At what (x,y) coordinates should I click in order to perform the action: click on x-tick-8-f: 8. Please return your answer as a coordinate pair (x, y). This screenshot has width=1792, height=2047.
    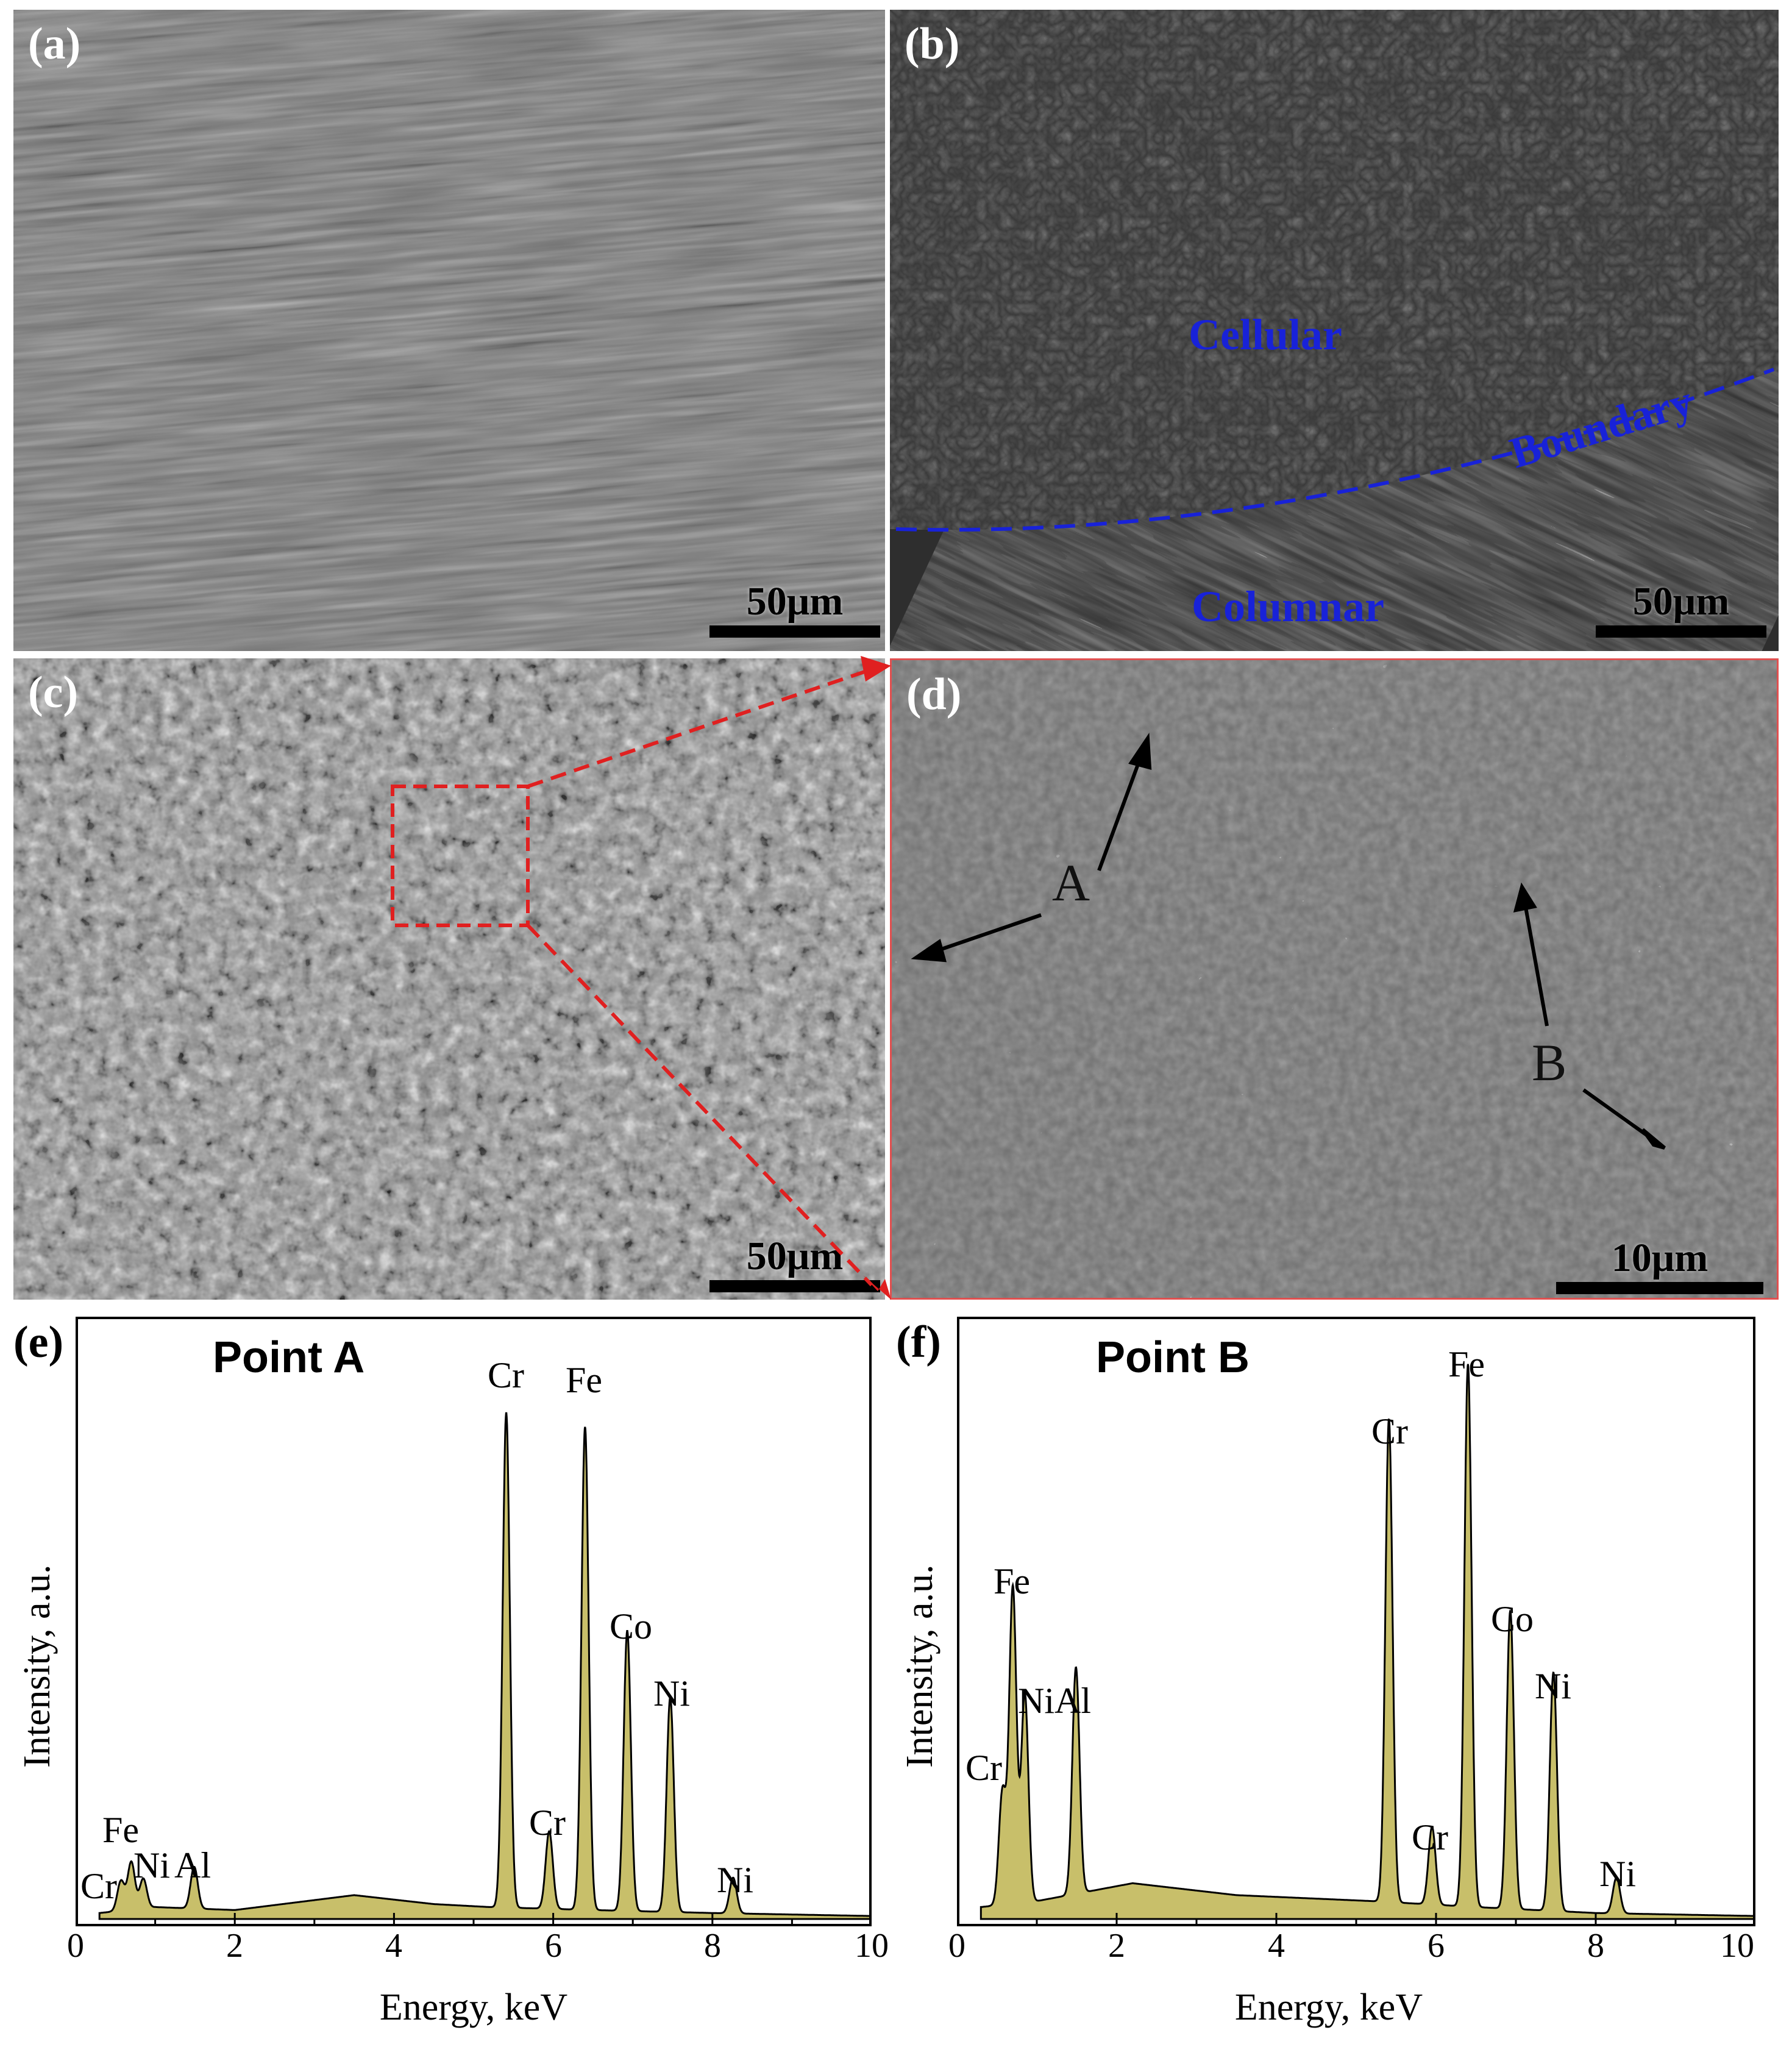
    Looking at the image, I should click on (1596, 1946).